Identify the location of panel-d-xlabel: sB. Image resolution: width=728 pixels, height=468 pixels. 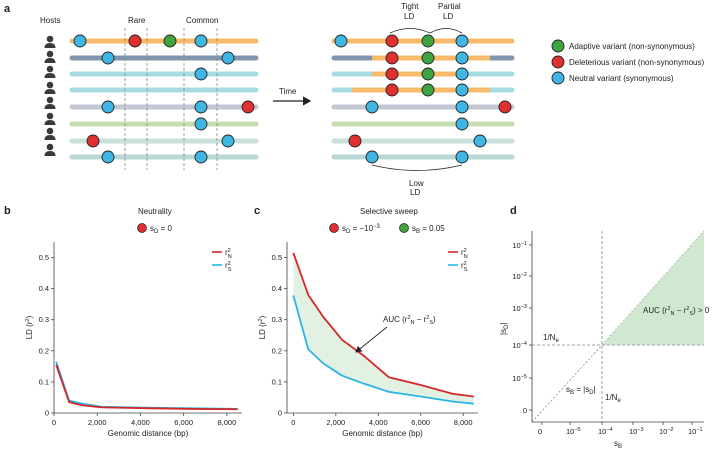
(618, 444).